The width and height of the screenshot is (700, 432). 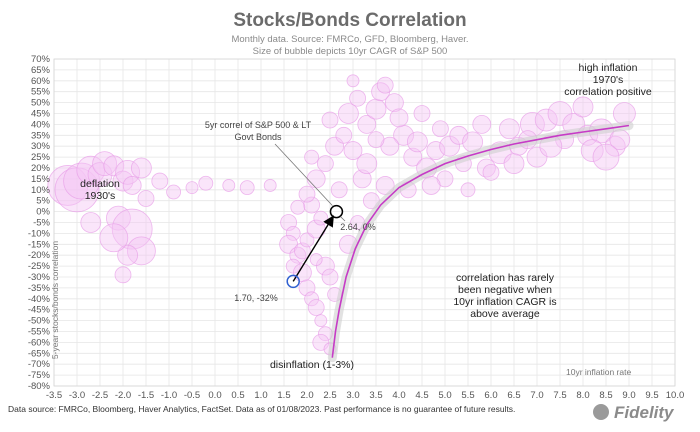 What do you see at coordinates (505, 314) in the screenshot?
I see `annotation-rarely-4: above average` at bounding box center [505, 314].